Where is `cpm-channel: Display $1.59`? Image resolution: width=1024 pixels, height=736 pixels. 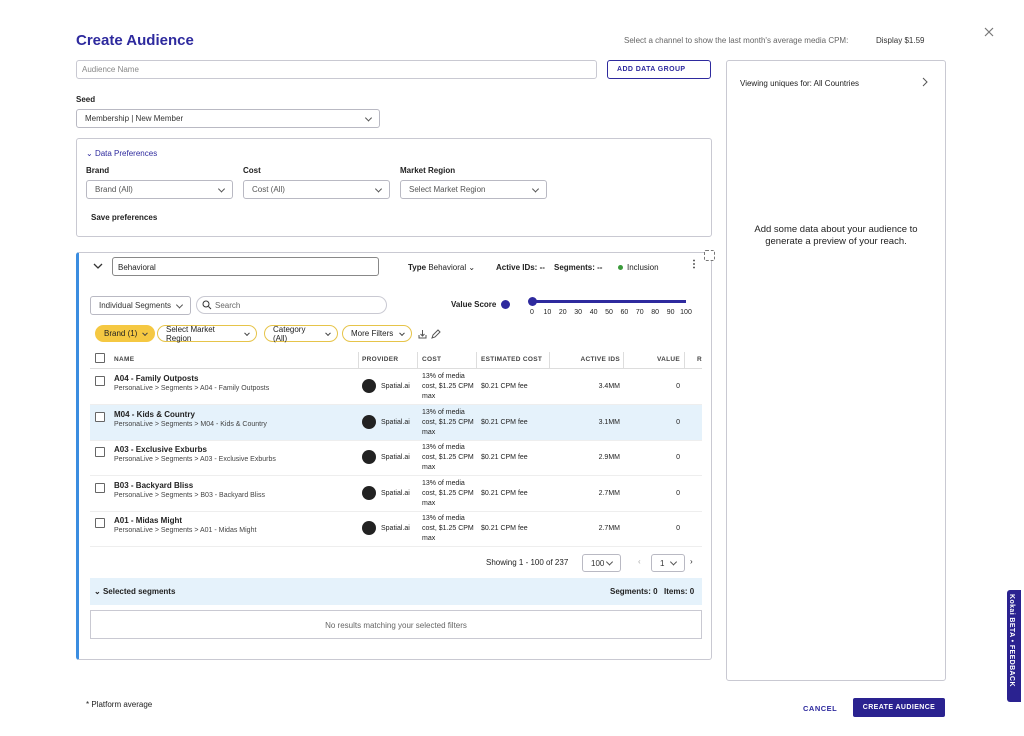 cpm-channel: Display $1.59 is located at coordinates (900, 40).